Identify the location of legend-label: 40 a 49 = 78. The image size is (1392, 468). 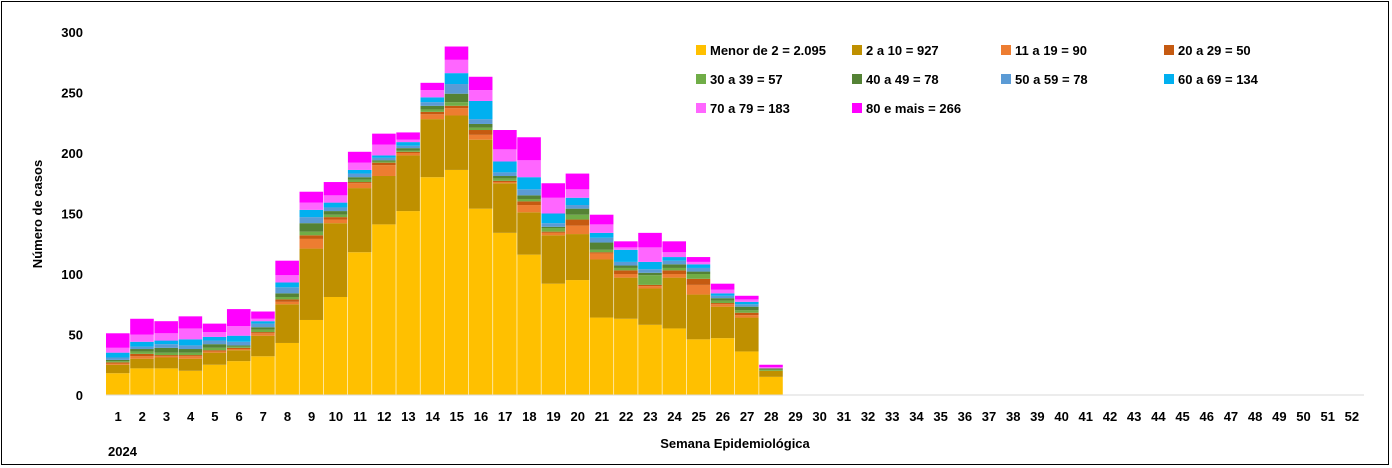
(902, 79).